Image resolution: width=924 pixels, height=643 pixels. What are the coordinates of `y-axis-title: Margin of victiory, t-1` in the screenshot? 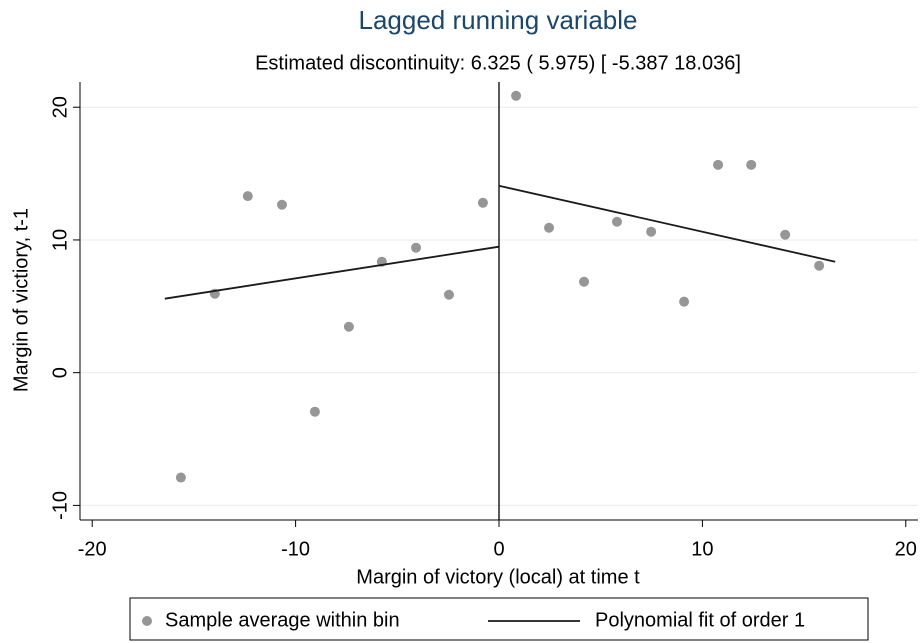 It's located at (21, 300).